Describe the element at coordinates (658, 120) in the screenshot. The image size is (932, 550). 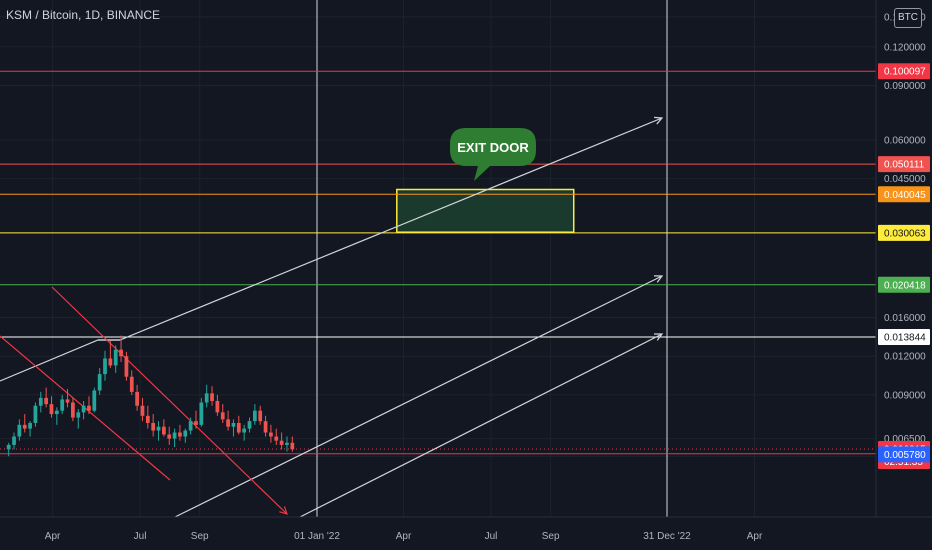
I see `channel-top-line-arrowhead` at that location.